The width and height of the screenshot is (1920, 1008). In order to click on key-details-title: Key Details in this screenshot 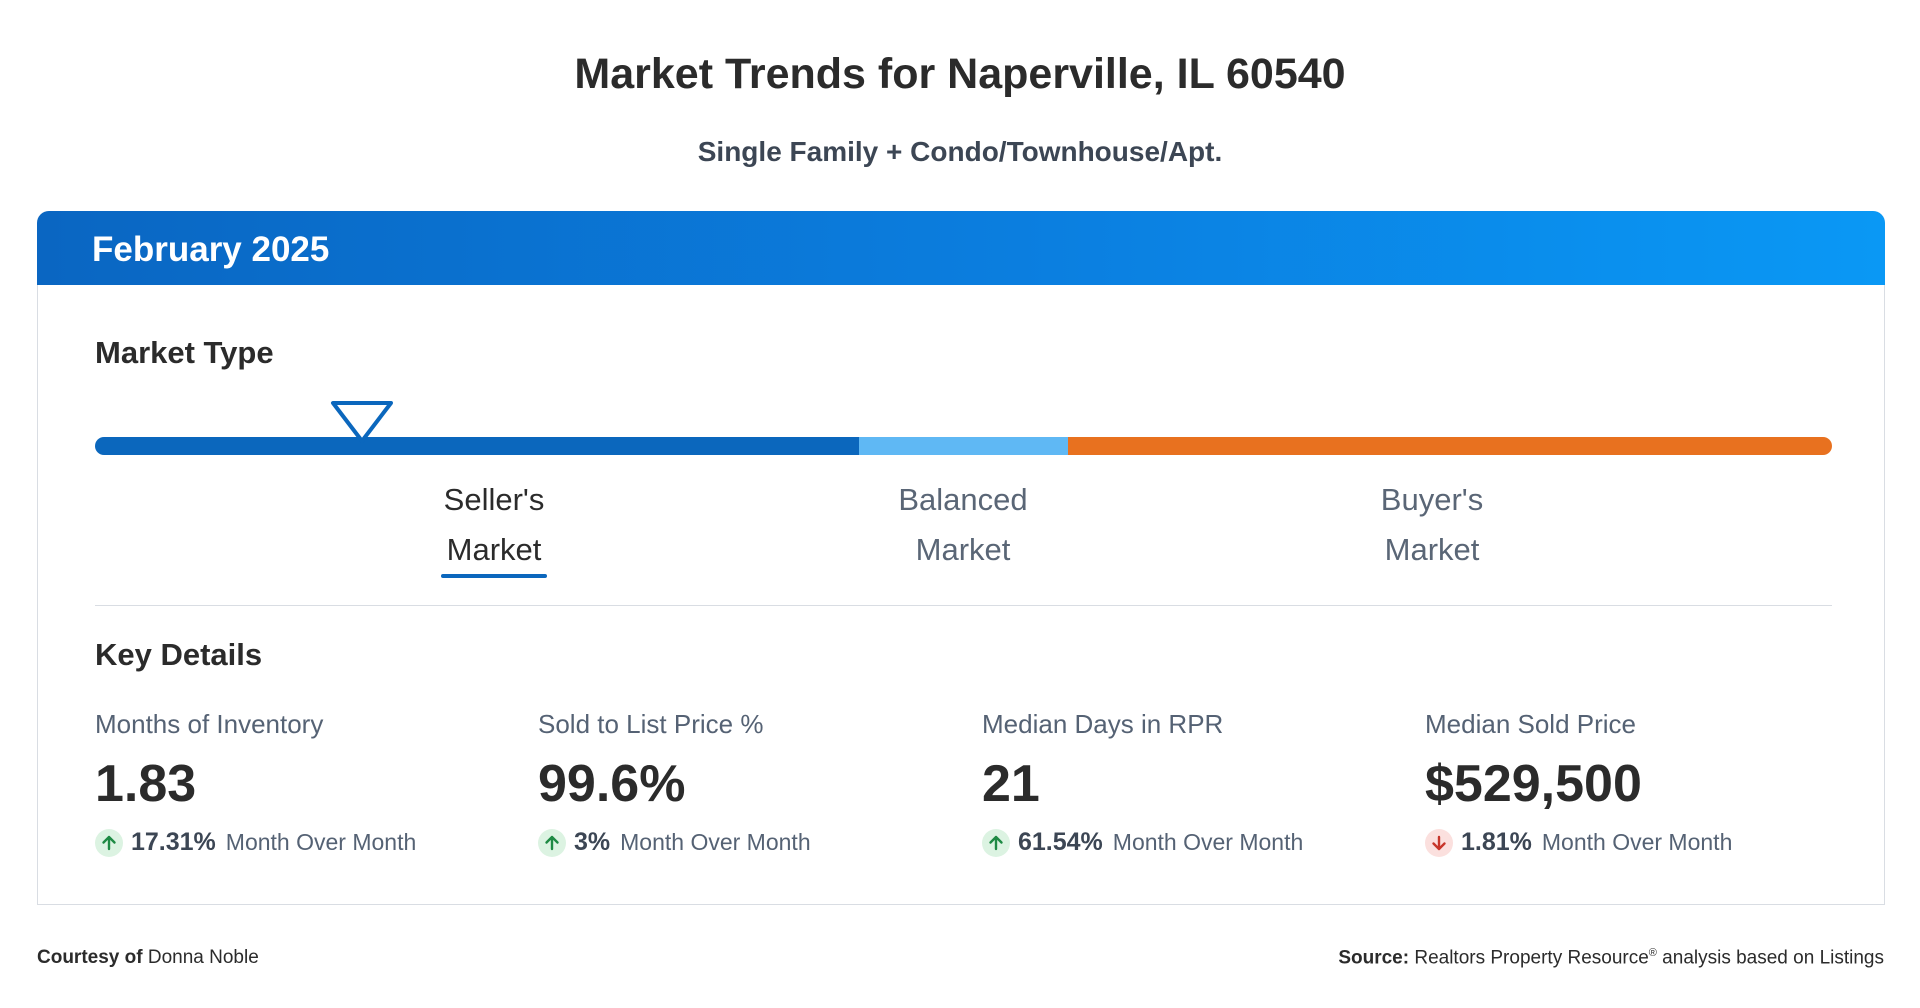, I will do `click(179, 654)`.